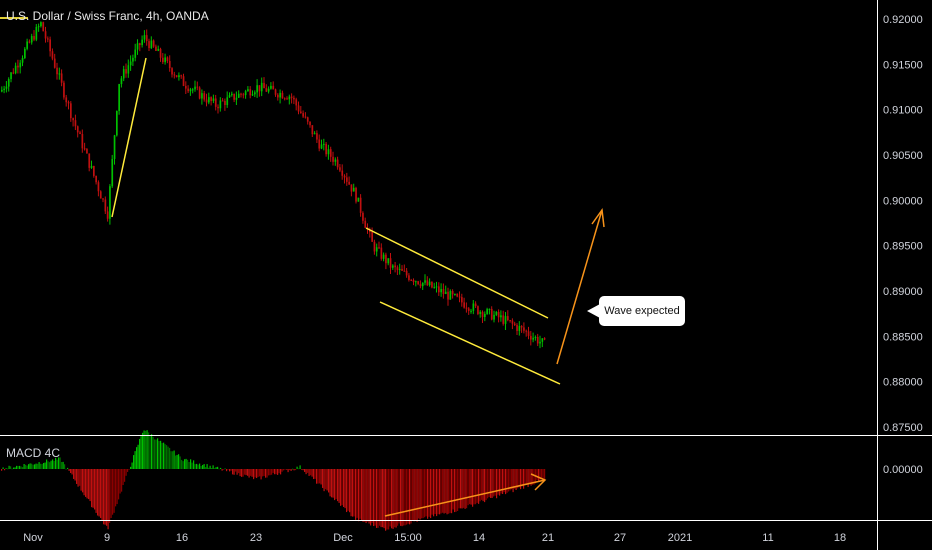 Image resolution: width=932 pixels, height=550 pixels. I want to click on indicator-label: MACD 4C, so click(33, 453).